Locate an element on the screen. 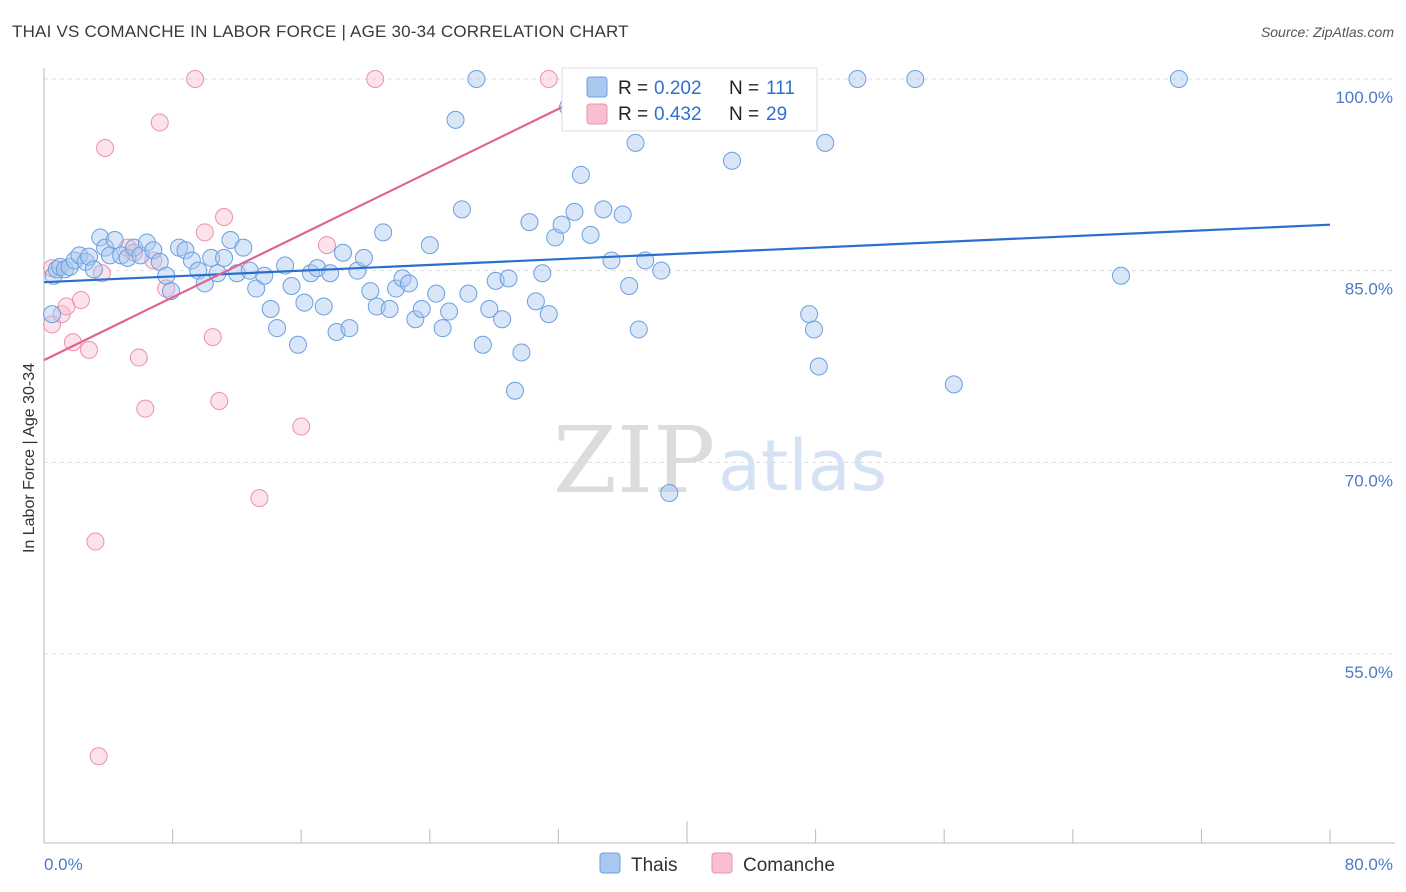 The width and height of the screenshot is (1406, 892). thais-bottom-label: Thais is located at coordinates (654, 865).